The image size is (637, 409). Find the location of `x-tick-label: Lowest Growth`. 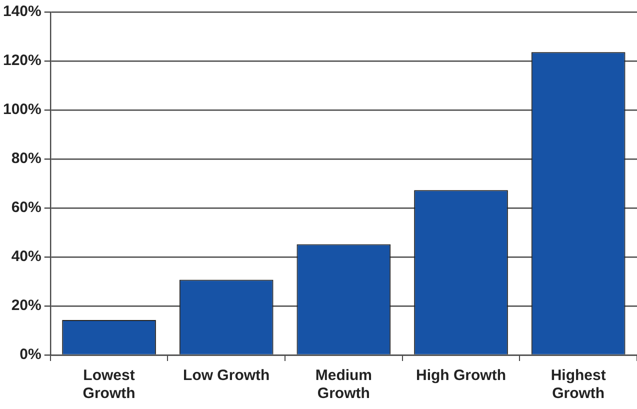

x-tick-label: Lowest Growth is located at coordinates (109, 384).